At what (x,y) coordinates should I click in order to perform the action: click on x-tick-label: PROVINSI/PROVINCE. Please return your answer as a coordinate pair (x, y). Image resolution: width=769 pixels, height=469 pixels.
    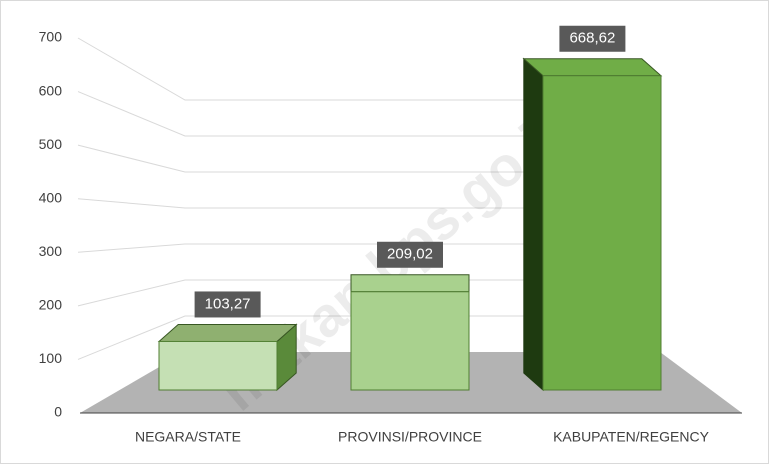
    Looking at the image, I should click on (410, 437).